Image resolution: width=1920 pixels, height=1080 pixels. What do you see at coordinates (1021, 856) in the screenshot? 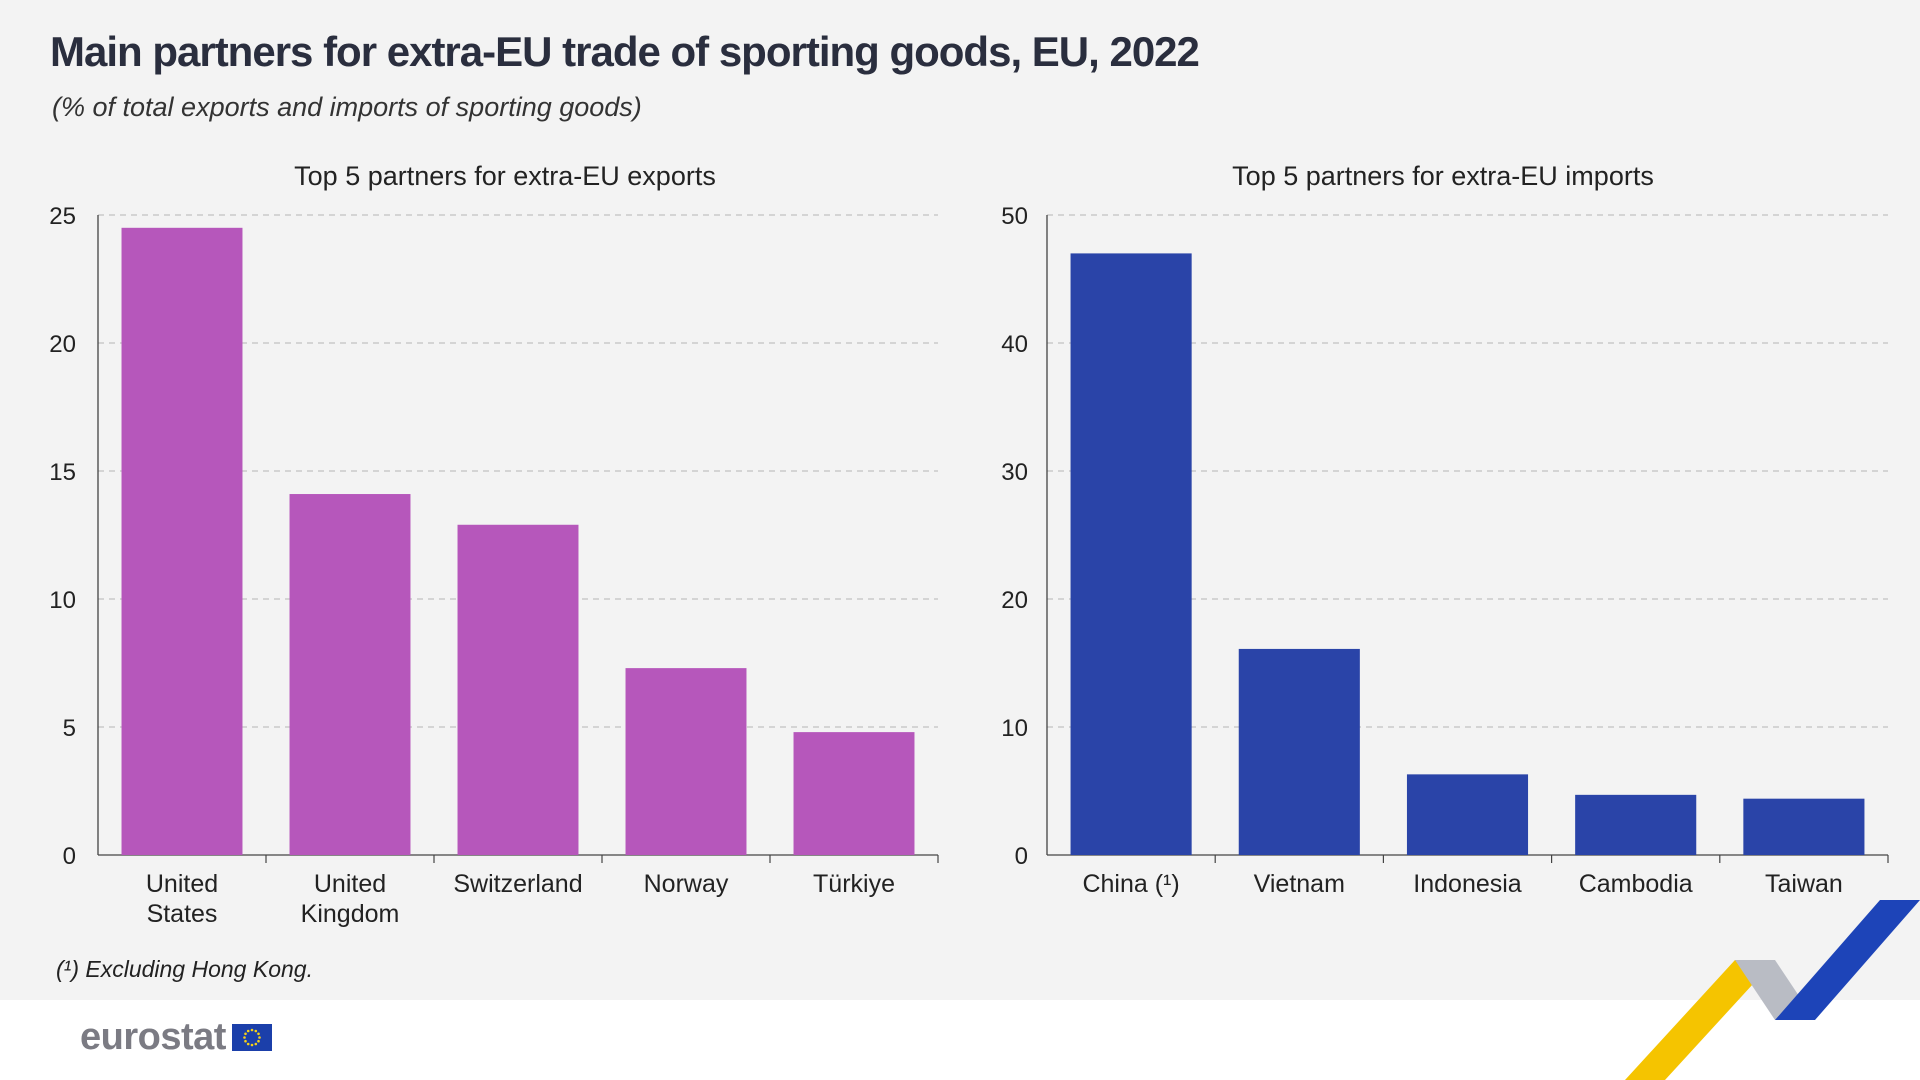
I see `imports-y-tick-label: 0` at bounding box center [1021, 856].